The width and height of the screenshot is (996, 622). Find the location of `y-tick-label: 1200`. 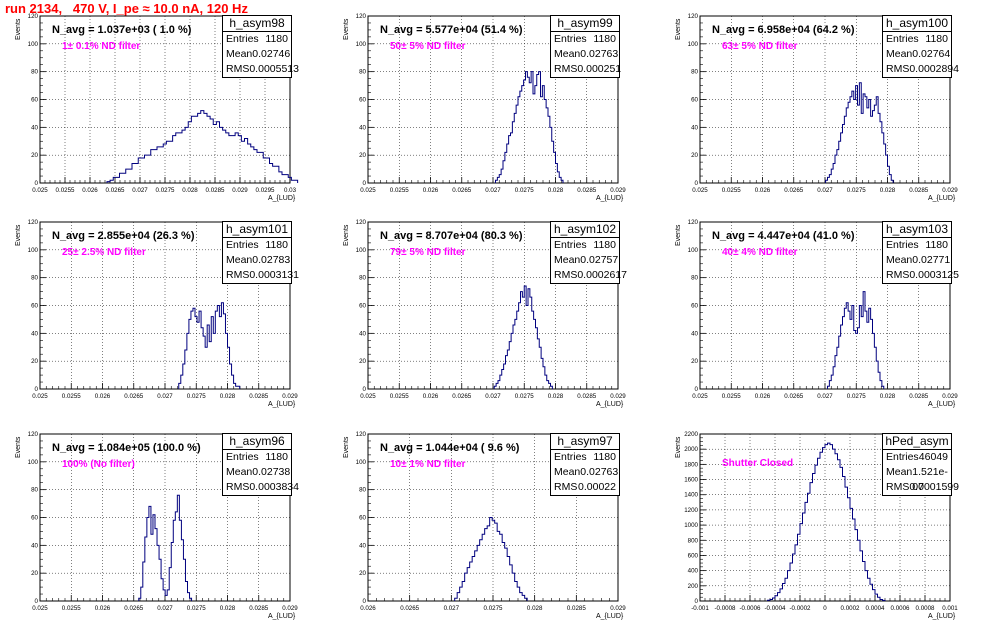

y-tick-label: 1200 is located at coordinates (691, 510).